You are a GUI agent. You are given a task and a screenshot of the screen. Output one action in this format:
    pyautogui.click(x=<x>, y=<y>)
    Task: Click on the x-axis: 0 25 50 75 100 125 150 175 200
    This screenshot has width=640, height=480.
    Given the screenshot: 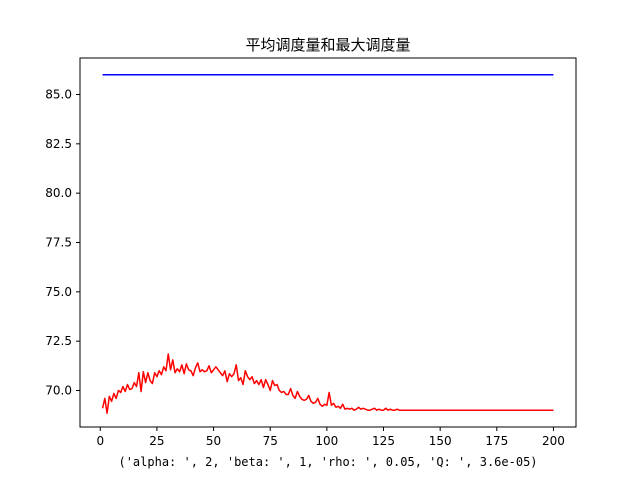 What is the action you would take?
    pyautogui.click(x=330, y=437)
    